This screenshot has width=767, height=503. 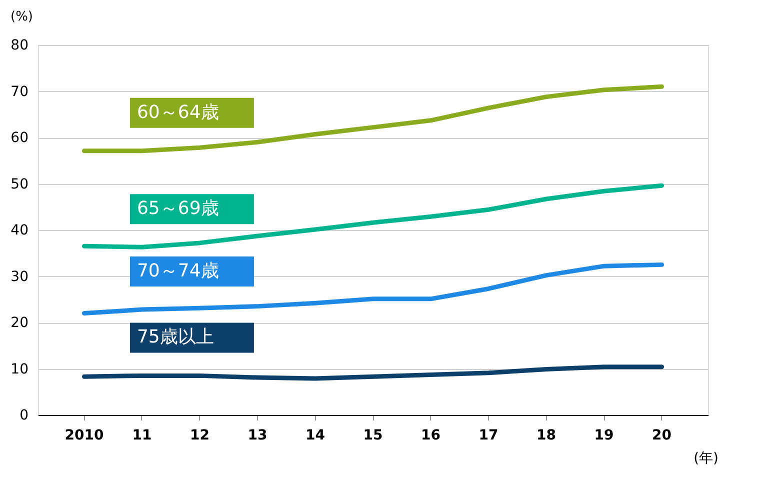 I want to click on y-tick-label: 30, so click(x=19, y=276).